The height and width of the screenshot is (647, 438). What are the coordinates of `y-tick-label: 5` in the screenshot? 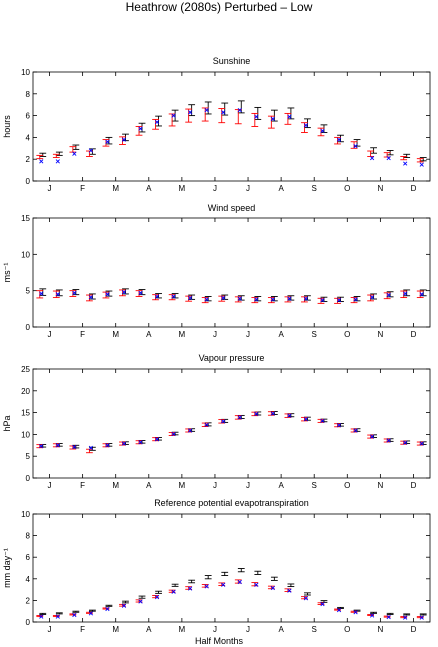 It's located at (28, 291).